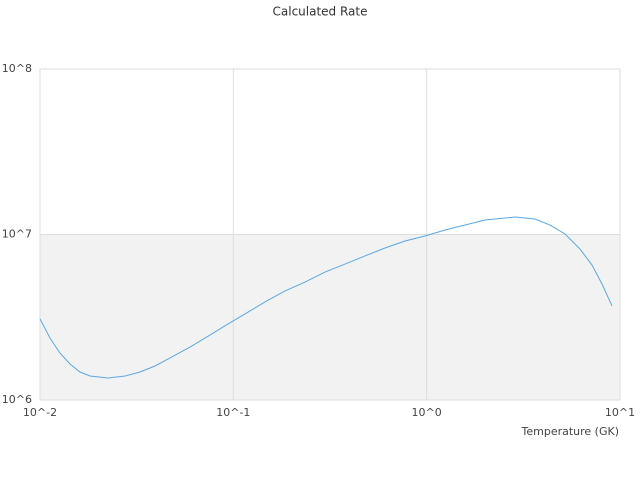  Describe the element at coordinates (17, 68) in the screenshot. I see `y-tick-label: 10^8` at that location.